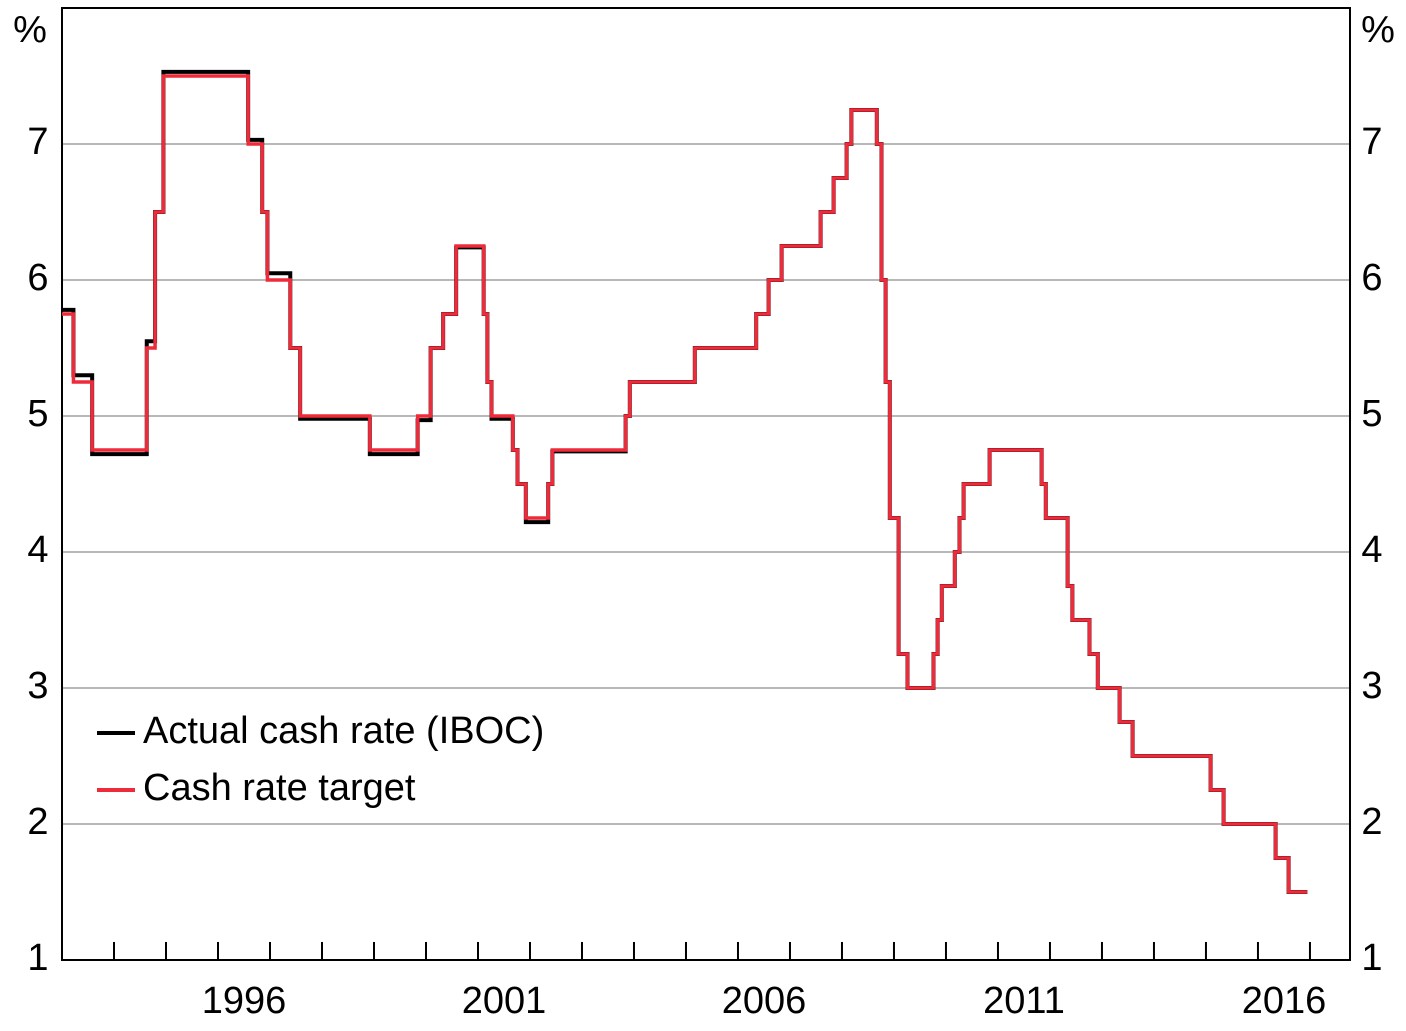 The image size is (1406, 1031). What do you see at coordinates (37, 550) in the screenshot?
I see `y-tick-label: 4` at bounding box center [37, 550].